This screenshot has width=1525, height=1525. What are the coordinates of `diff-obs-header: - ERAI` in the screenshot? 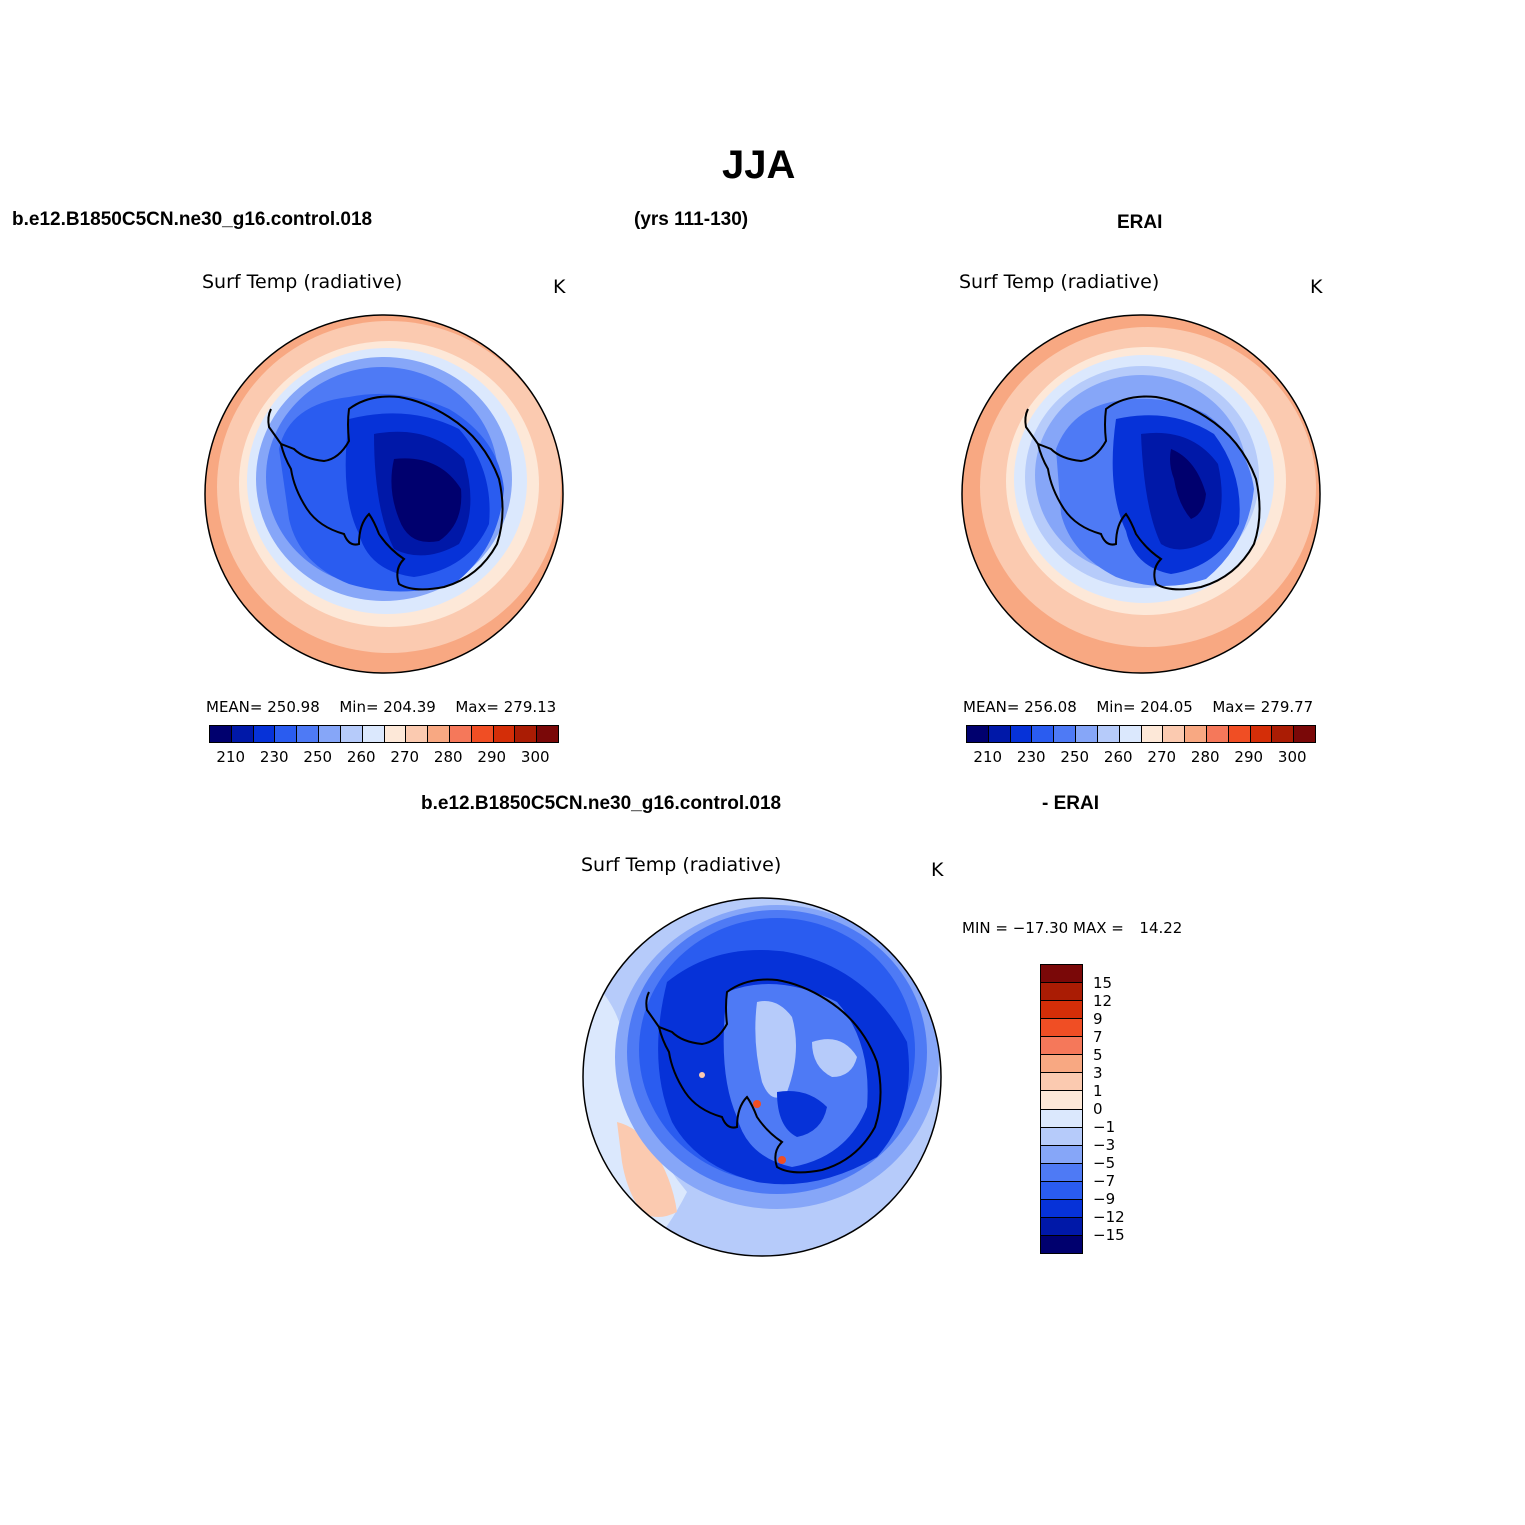 It's located at (1070, 803).